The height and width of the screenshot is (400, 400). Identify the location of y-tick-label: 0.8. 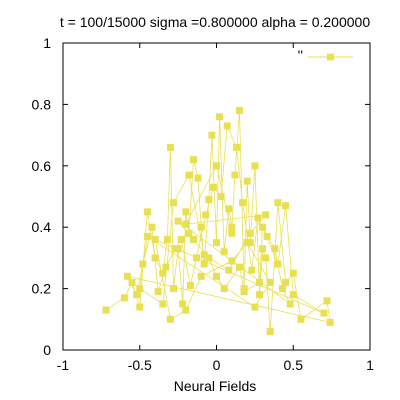
(42, 104).